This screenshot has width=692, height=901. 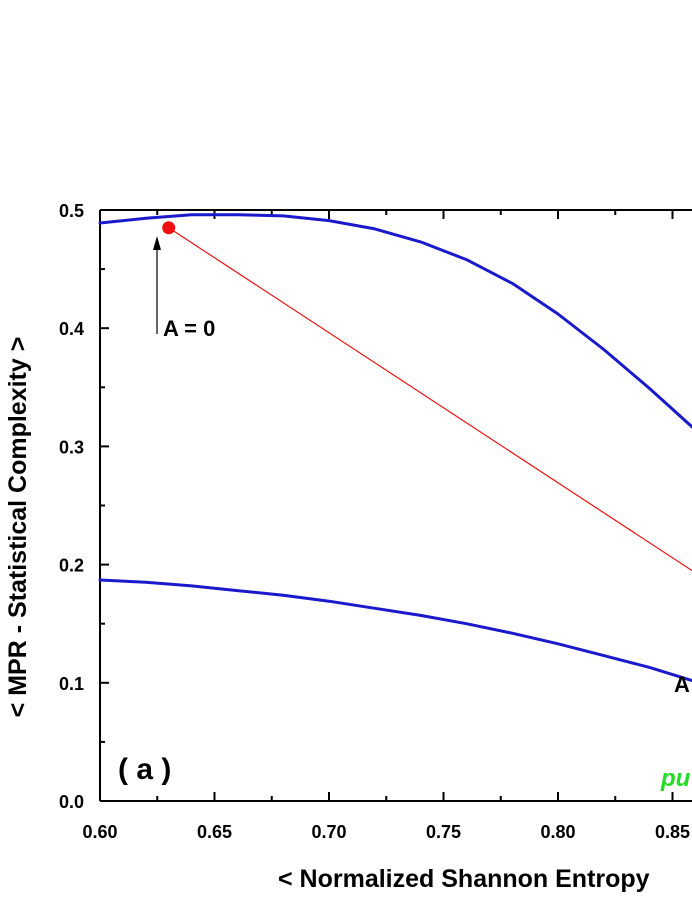 What do you see at coordinates (443, 832) in the screenshot?
I see `x-tick-label: 0.75` at bounding box center [443, 832].